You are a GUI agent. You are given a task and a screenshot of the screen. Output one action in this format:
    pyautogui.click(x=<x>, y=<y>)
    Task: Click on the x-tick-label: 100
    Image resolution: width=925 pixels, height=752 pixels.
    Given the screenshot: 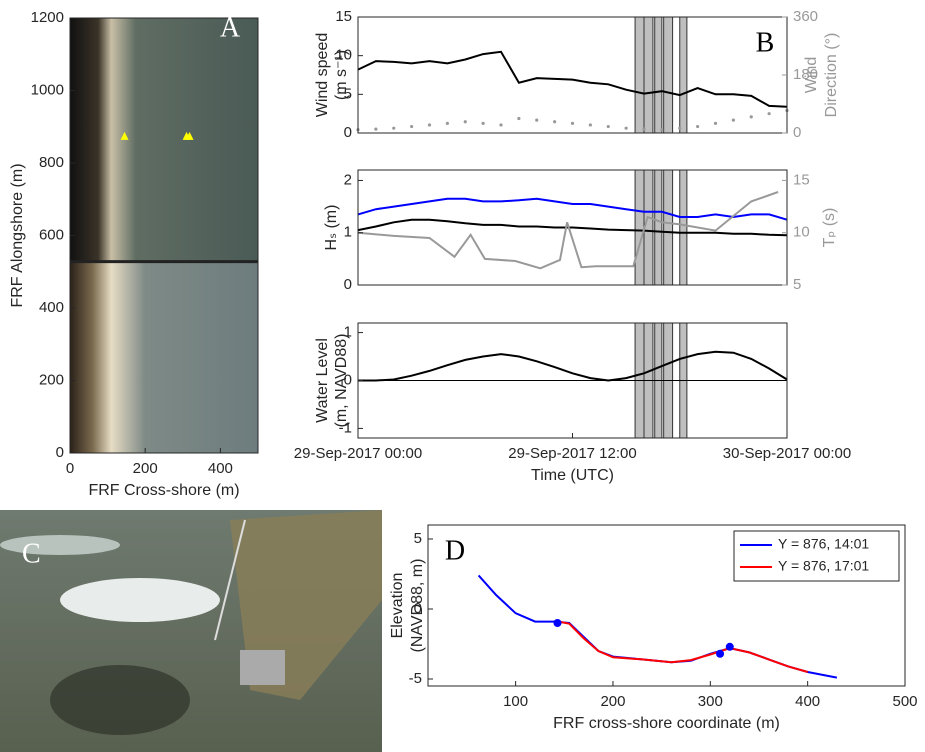 What is the action you would take?
    pyautogui.click(x=515, y=701)
    